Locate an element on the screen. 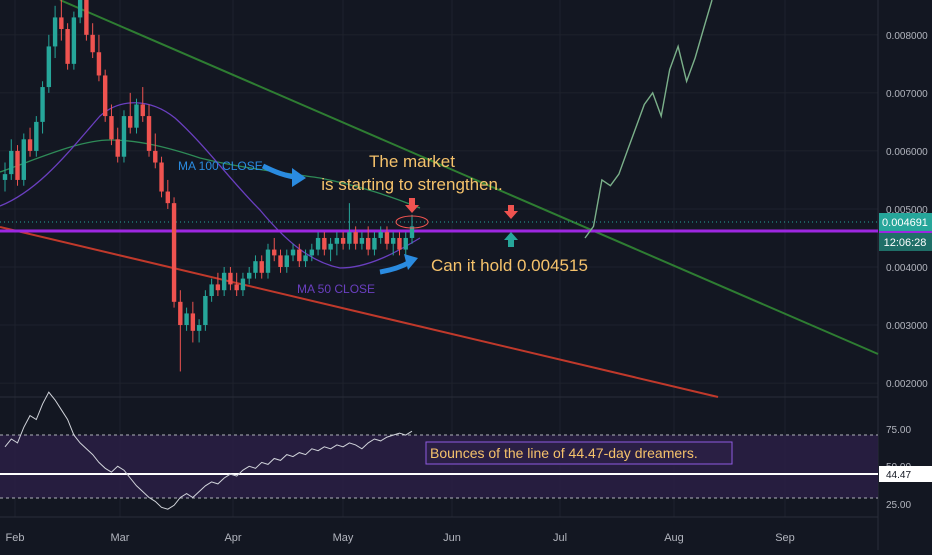  price-tick: 0.003000 is located at coordinates (907, 326).